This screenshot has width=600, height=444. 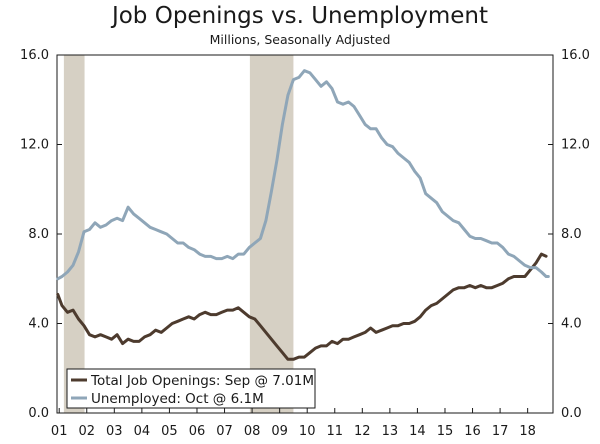 What do you see at coordinates (177, 399) in the screenshot?
I see `legend-entry-2: Unemployed: Oct @ 6.1M` at bounding box center [177, 399].